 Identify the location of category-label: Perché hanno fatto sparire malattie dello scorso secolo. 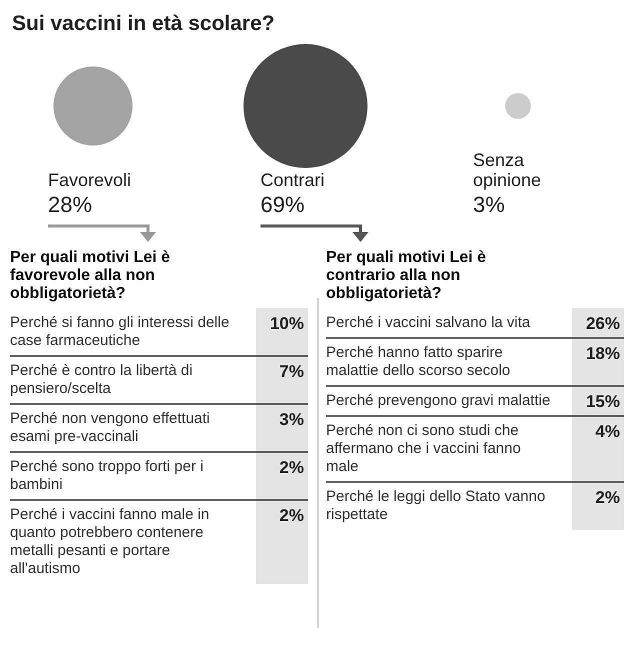
(418, 361).